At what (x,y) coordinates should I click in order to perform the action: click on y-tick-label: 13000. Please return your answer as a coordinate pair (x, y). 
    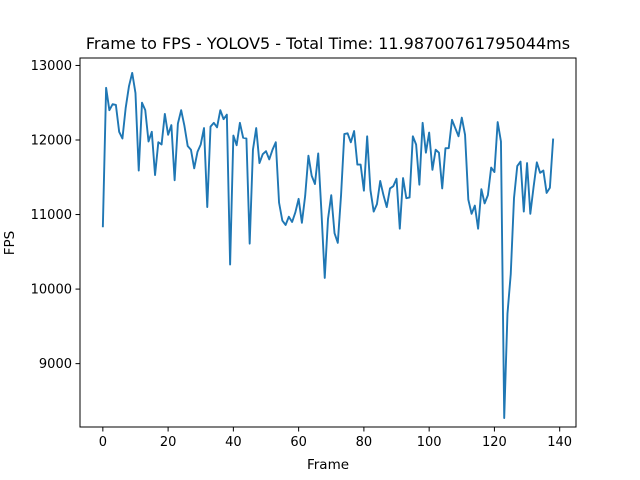
    Looking at the image, I should click on (51, 66).